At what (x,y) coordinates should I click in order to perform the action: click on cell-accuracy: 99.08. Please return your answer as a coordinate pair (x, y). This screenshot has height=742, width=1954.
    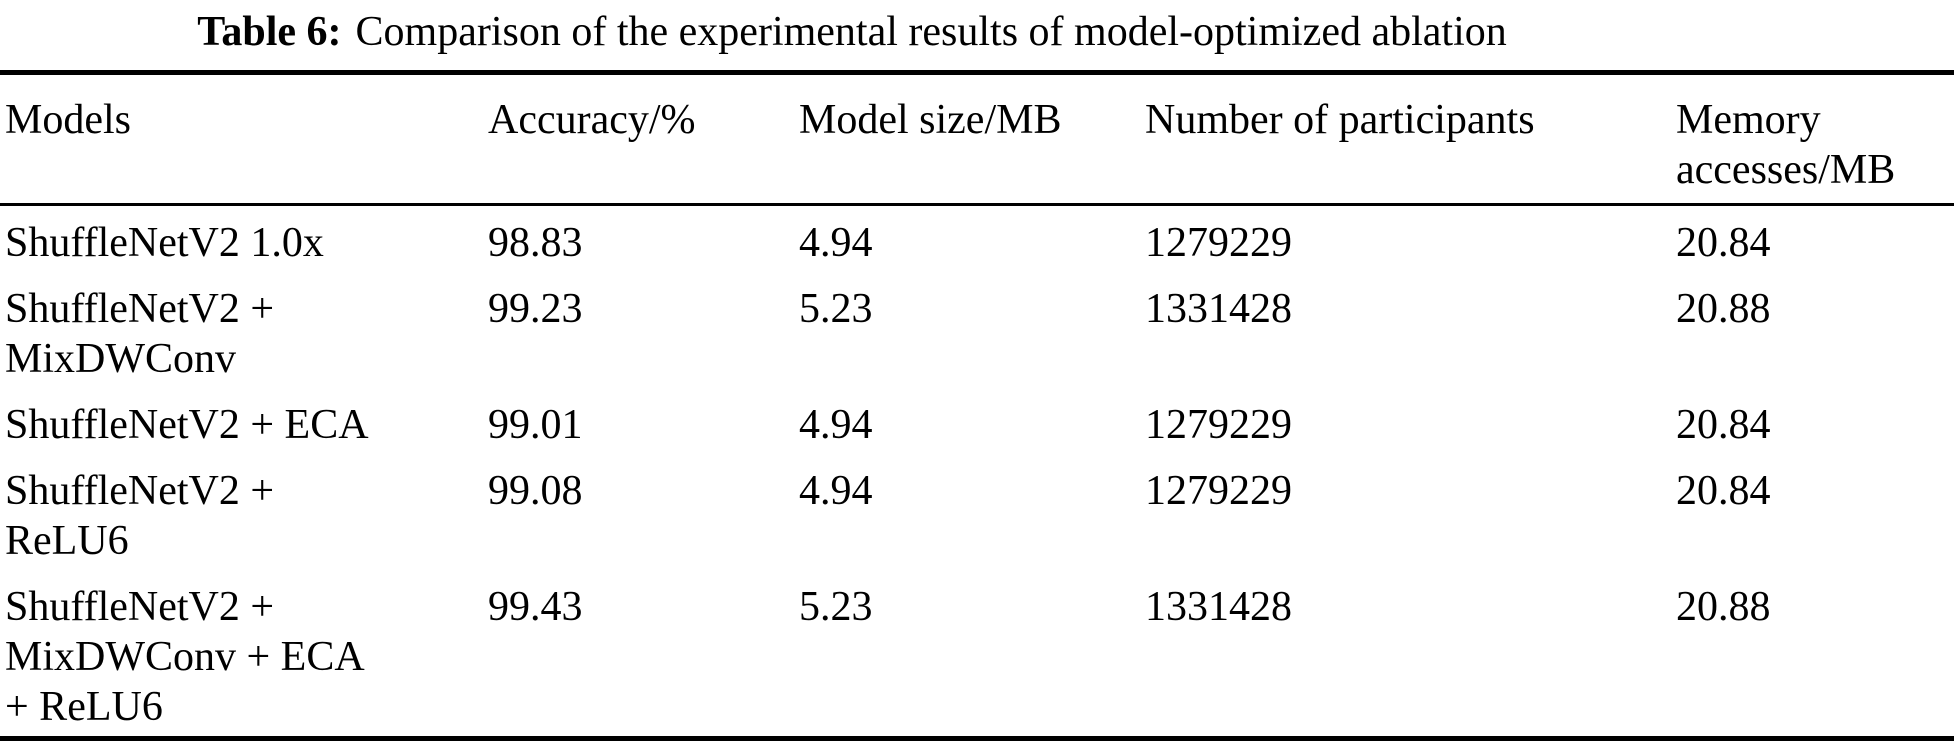
    Looking at the image, I should click on (535, 491).